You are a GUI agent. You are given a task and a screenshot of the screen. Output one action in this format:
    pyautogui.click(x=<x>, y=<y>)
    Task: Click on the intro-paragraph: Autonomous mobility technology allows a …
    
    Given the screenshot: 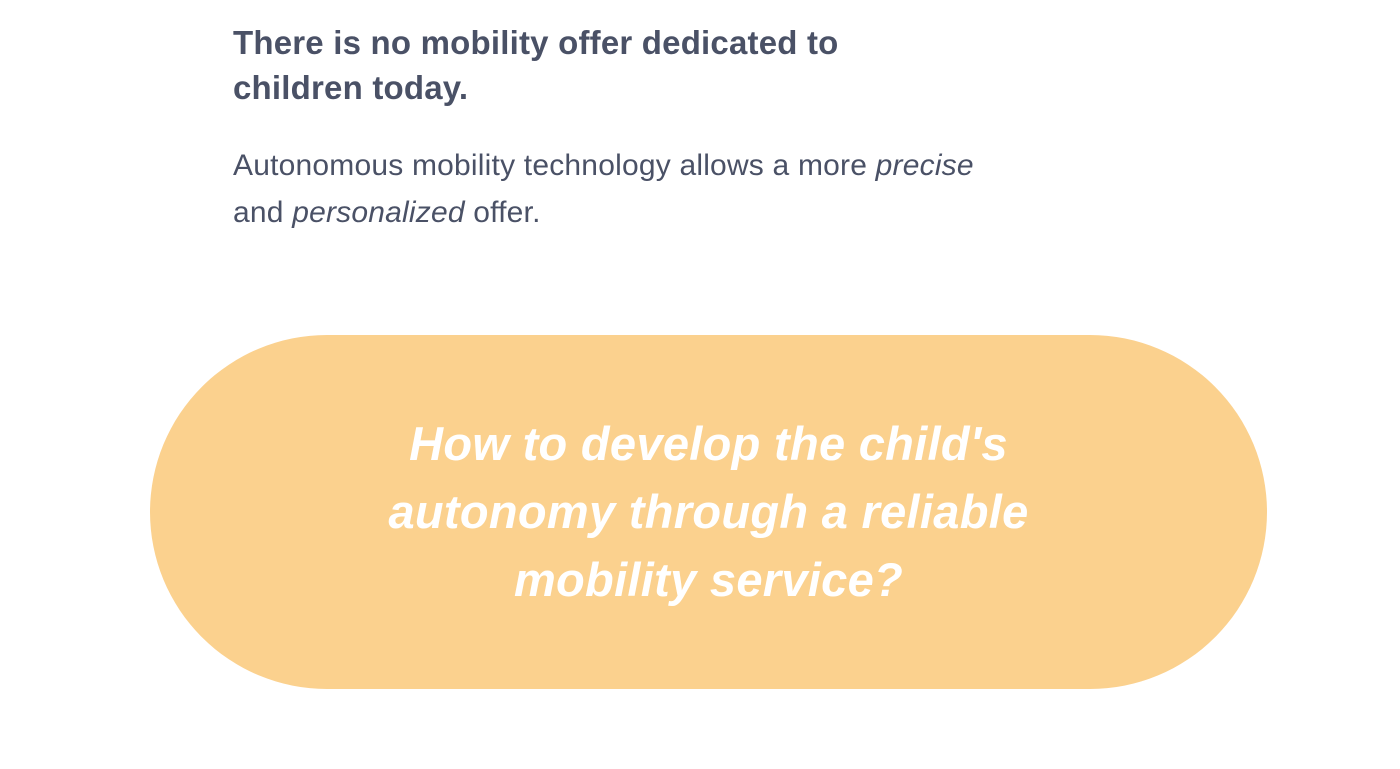 What is the action you would take?
    pyautogui.click(x=603, y=189)
    